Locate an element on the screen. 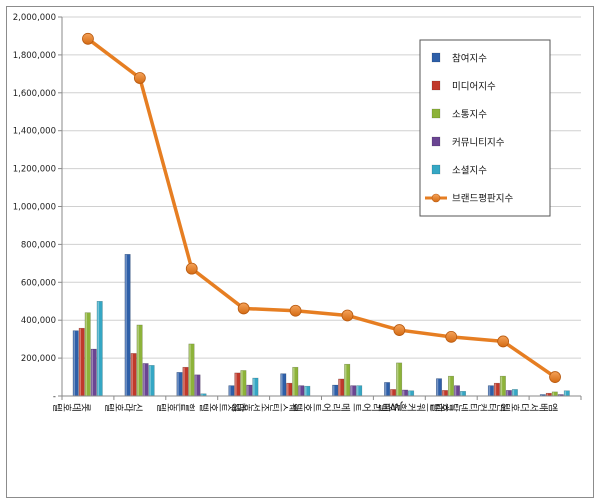 The width and height of the screenshot is (600, 504). y-tick-label: 1,200,000 is located at coordinates (34, 170).